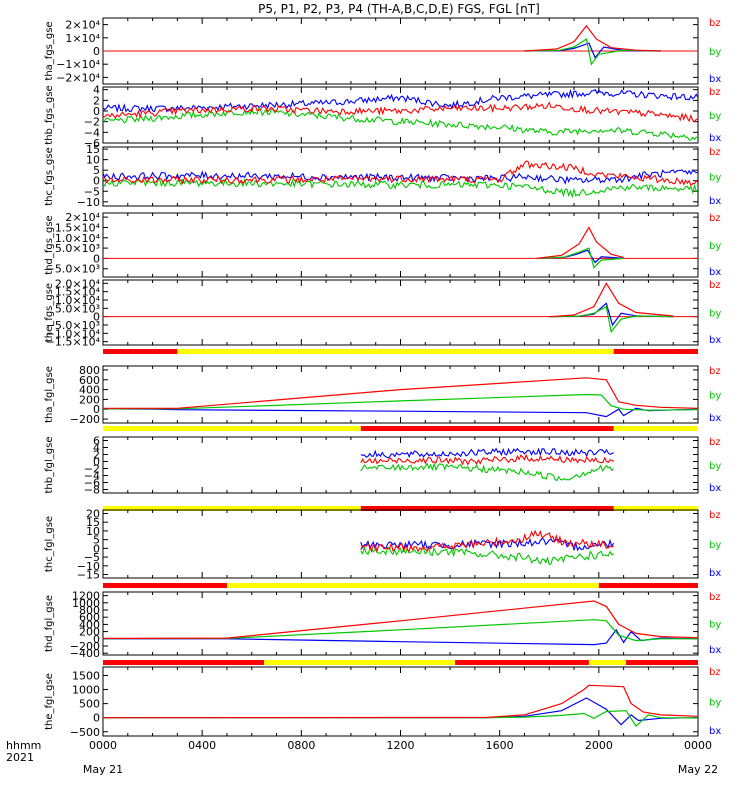 The image size is (750, 800). Describe the element at coordinates (698, 769) in the screenshot. I see `end-date-label: May 22` at that location.